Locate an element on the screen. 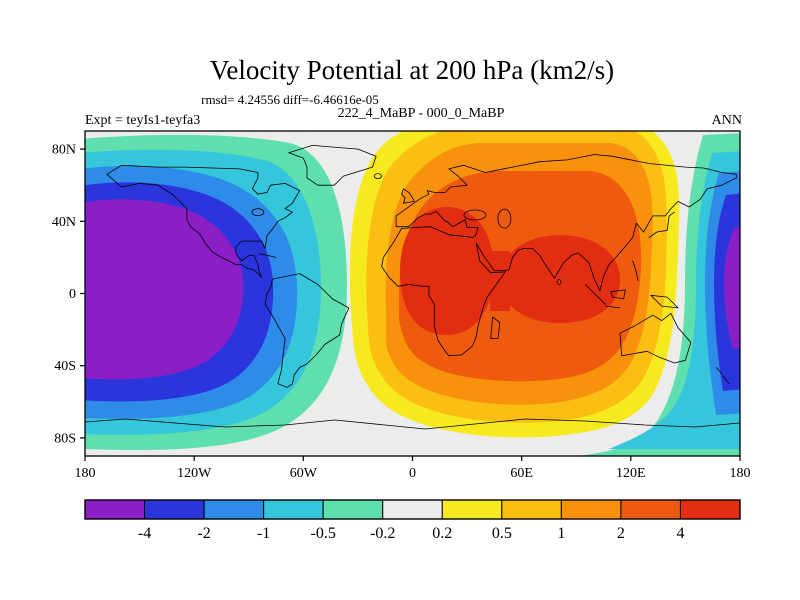 This screenshot has width=800, height=600. coastline-north-america is located at coordinates (203, 221).